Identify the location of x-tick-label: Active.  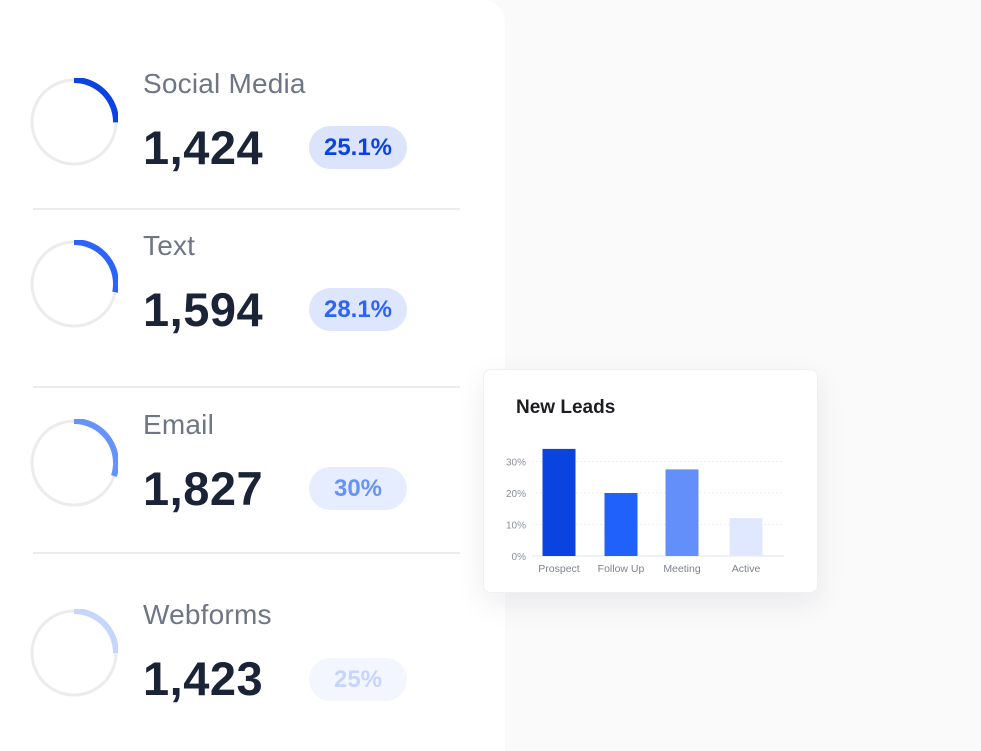
(746, 569).